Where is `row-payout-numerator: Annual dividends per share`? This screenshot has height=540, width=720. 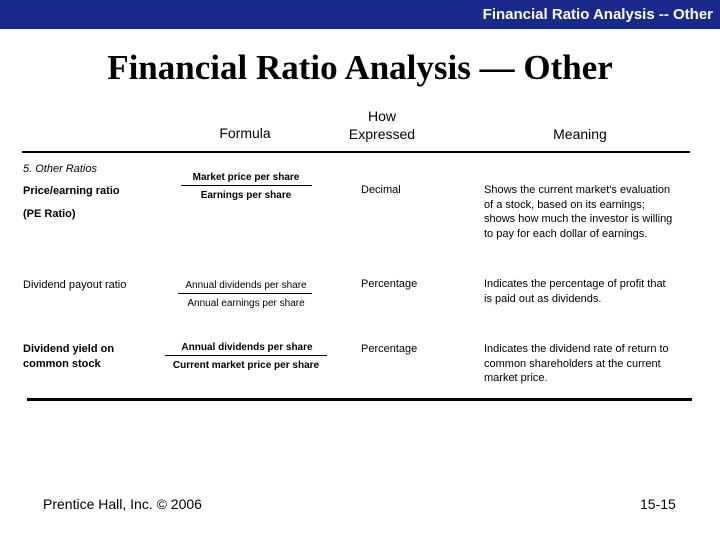 row-payout-numerator: Annual dividends per share is located at coordinates (246, 285).